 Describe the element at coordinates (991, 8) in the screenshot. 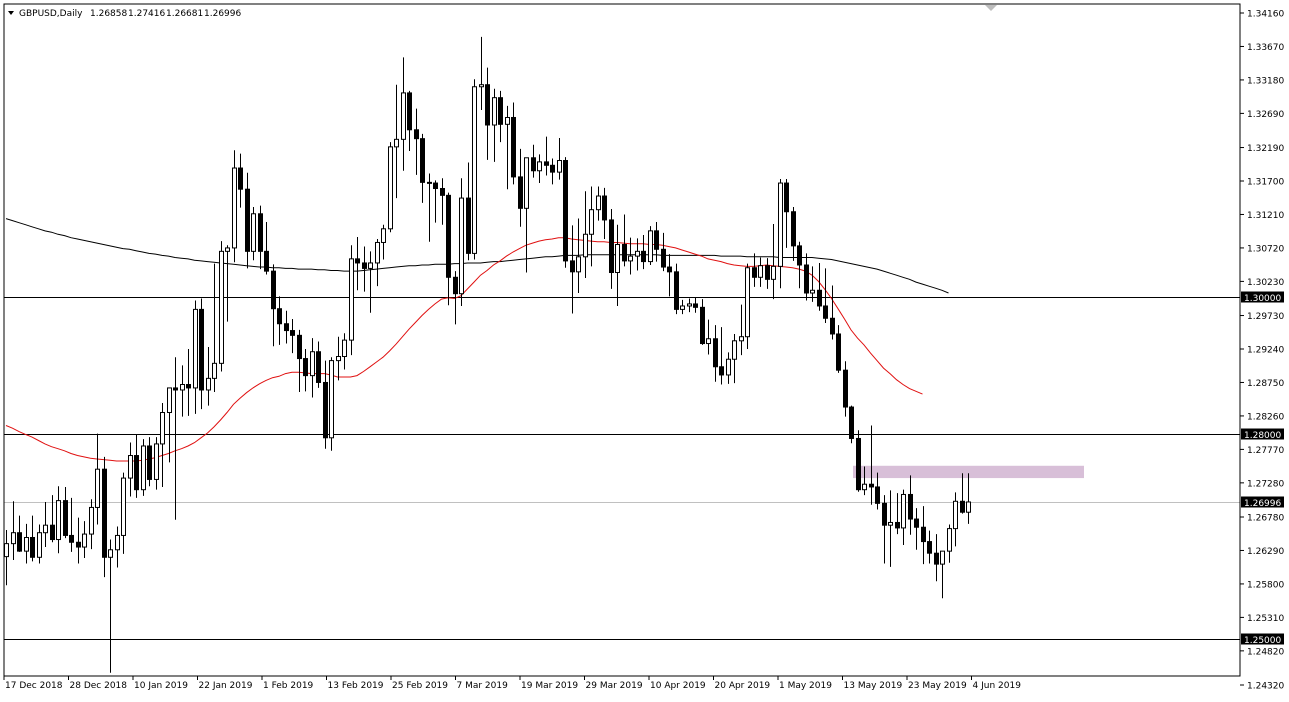

I see `shift-marker-icon` at that location.